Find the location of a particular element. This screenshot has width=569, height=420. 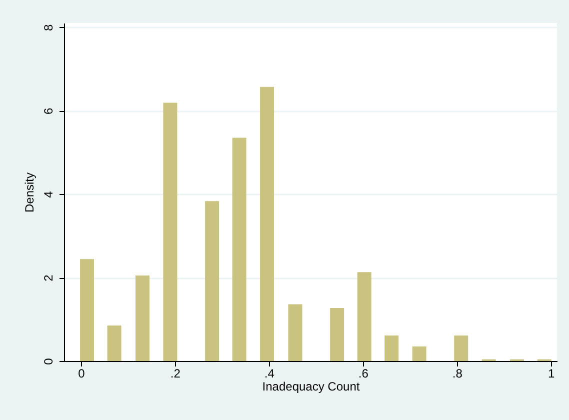

y-tick-label: 0 is located at coordinates (49, 361).